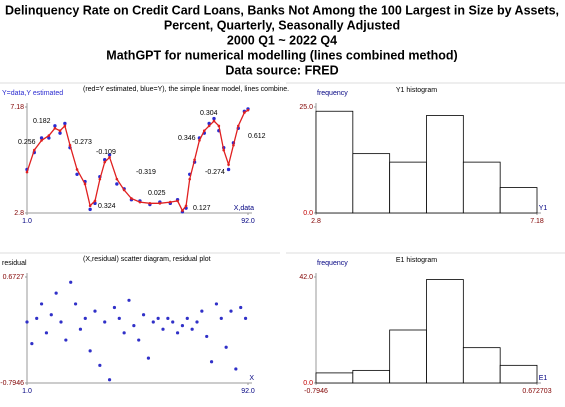  Describe the element at coordinates (306, 277) in the screenshot. I see `y-tick-label: 42.0` at that location.